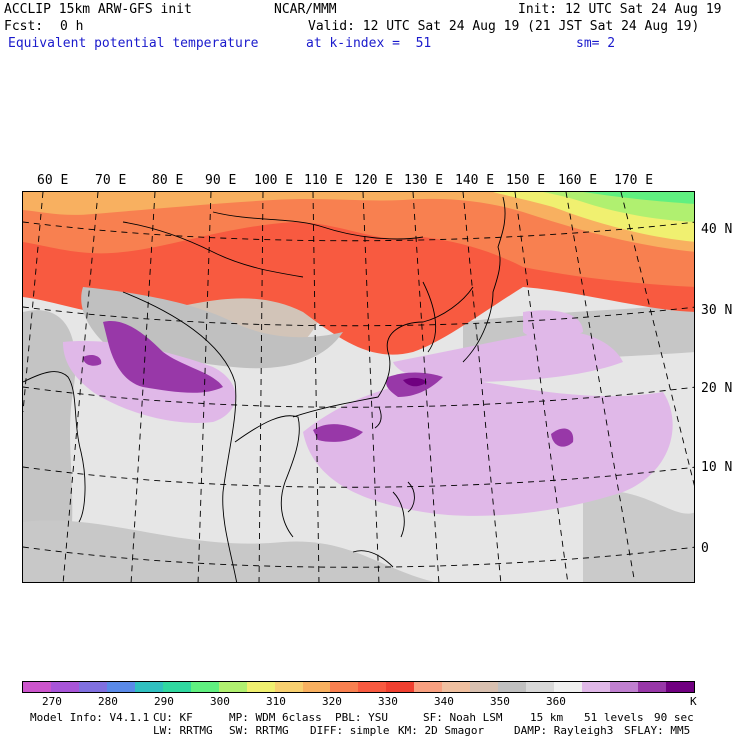  Describe the element at coordinates (324, 180) in the screenshot. I see `lon-label: 110 E` at that location.